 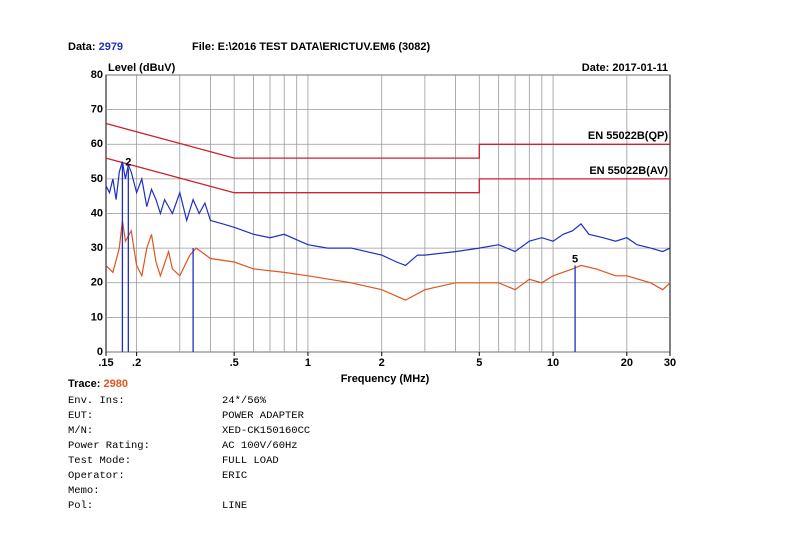 I want to click on info-label: EUT:, so click(x=80, y=416).